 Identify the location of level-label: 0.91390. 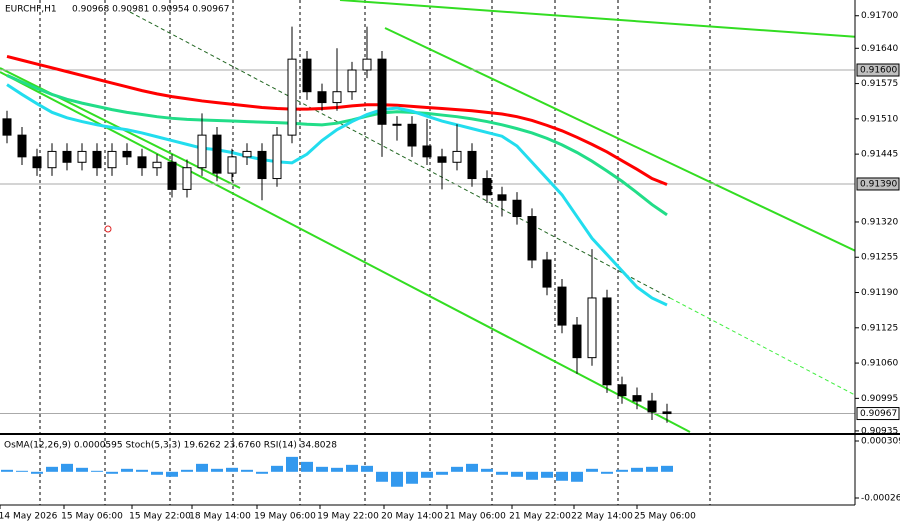
(878, 184).